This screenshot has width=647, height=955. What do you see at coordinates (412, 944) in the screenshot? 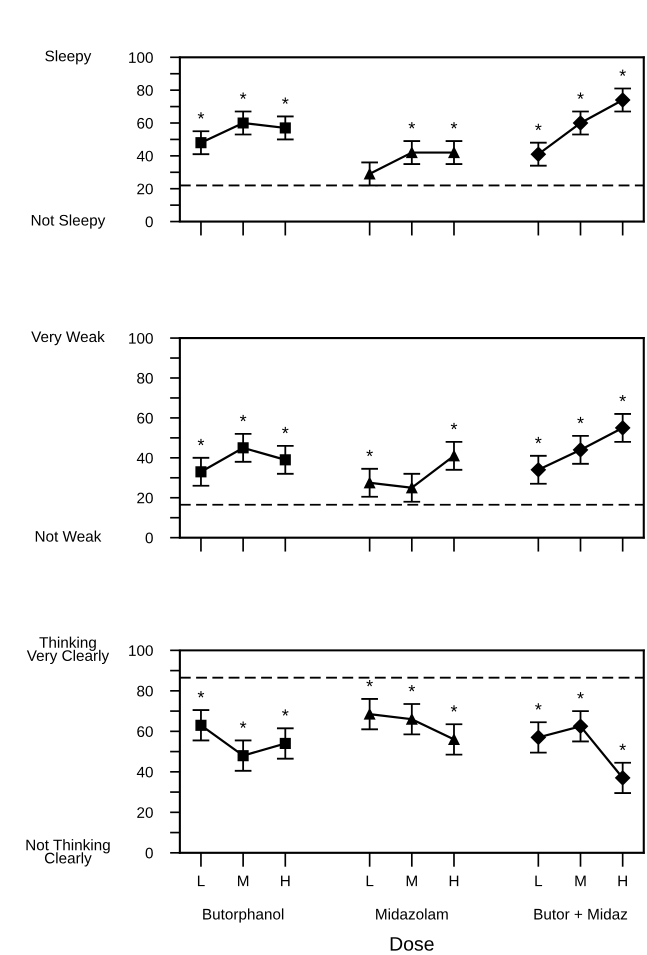
I see `x-axis-title: Dose` at bounding box center [412, 944].